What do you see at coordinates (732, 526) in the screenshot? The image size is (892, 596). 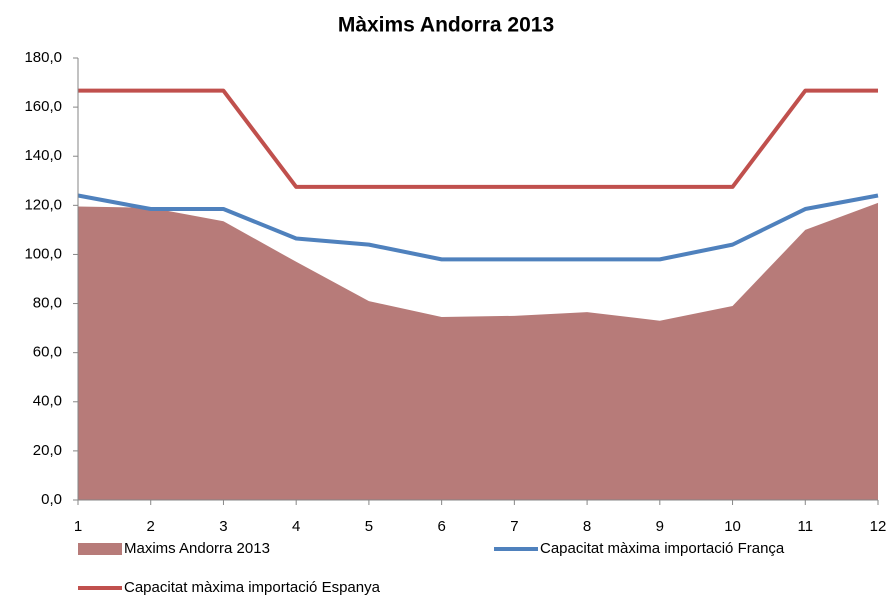 I see `x-tick-label: 10` at bounding box center [732, 526].